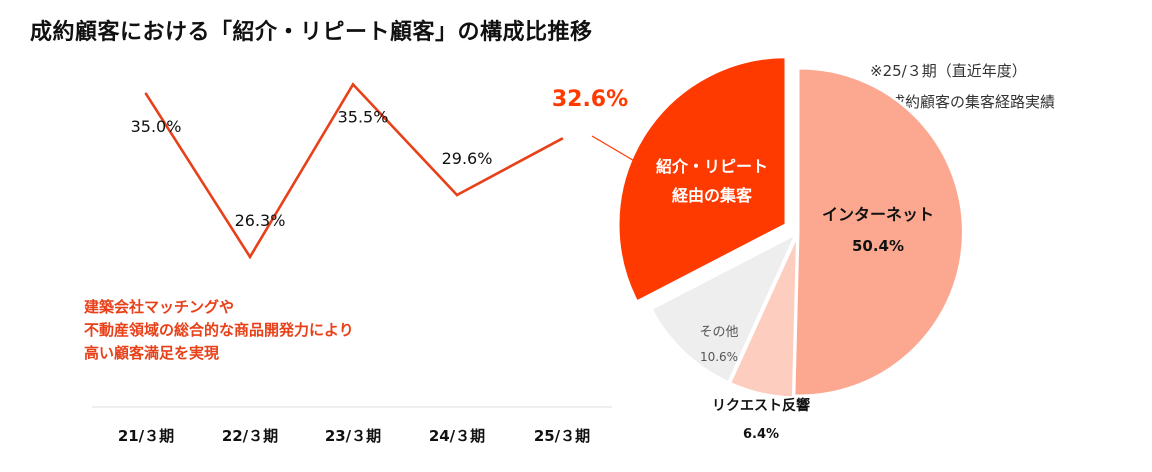  What do you see at coordinates (948, 71) in the screenshot?
I see `pie-note-period: ※25/３期（直近年度）` at bounding box center [948, 71].